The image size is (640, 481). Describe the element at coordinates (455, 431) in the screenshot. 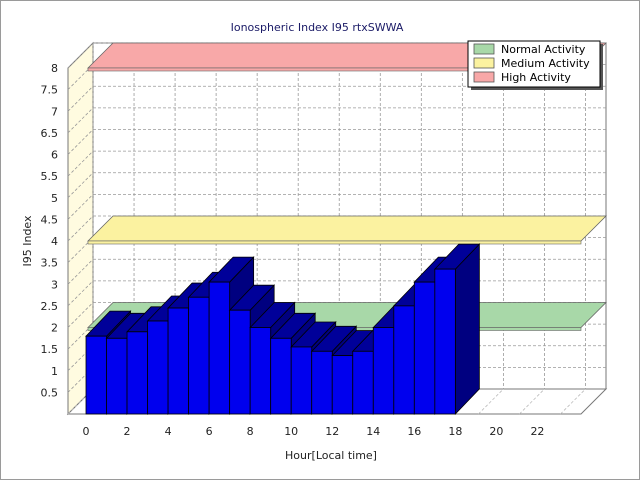

I see `x-tick-label: 18` at that location.